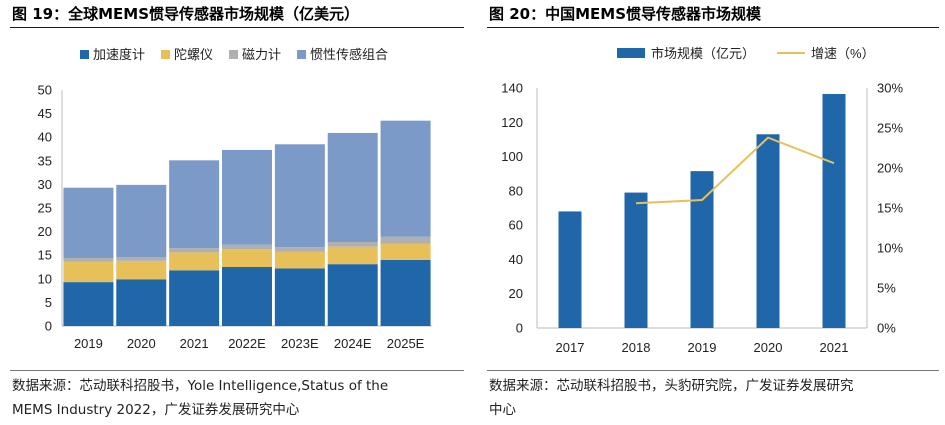 The width and height of the screenshot is (945, 425). What do you see at coordinates (886, 328) in the screenshot?
I see `y2-tick-label: 0%` at bounding box center [886, 328].